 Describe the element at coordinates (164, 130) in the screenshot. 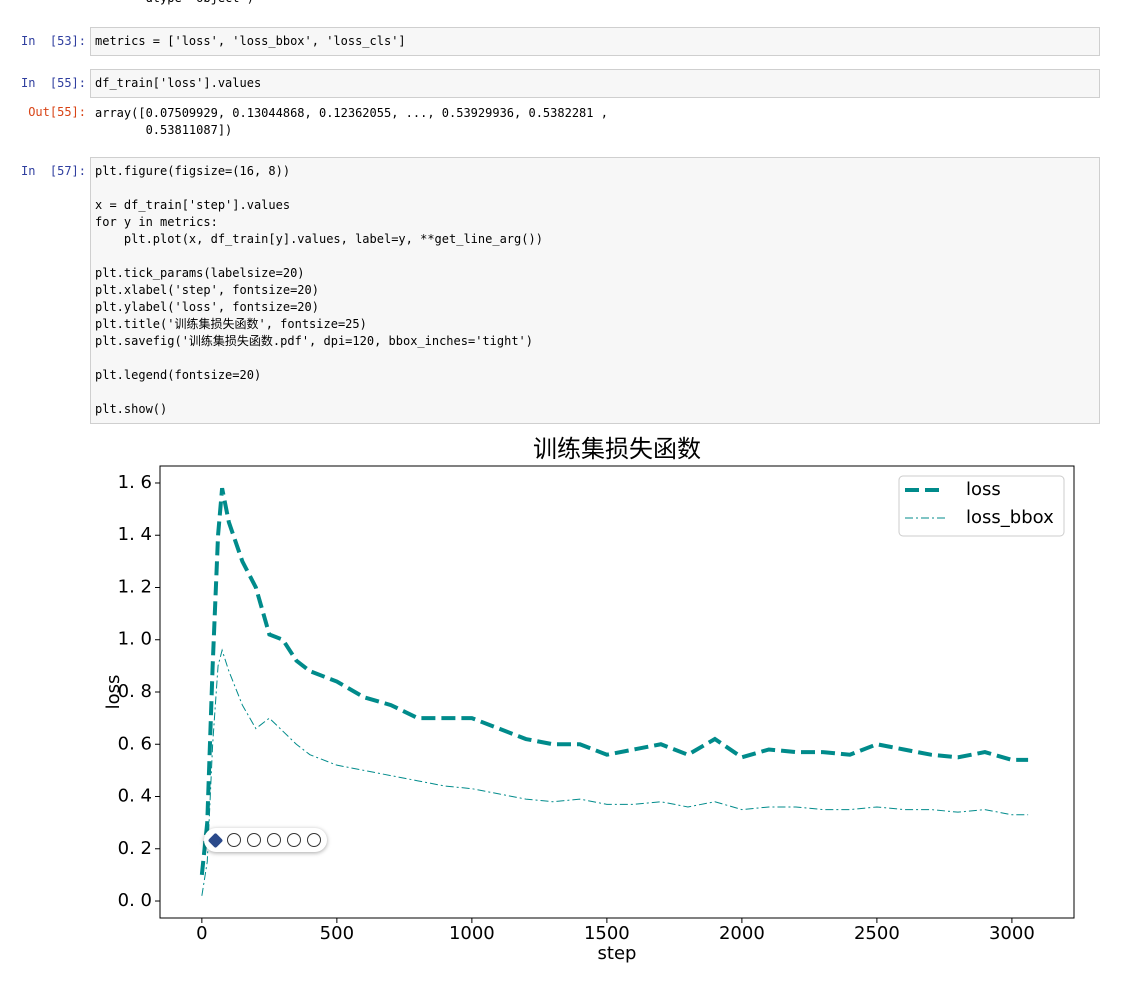

I see `output-line: 0.53811087])` at that location.